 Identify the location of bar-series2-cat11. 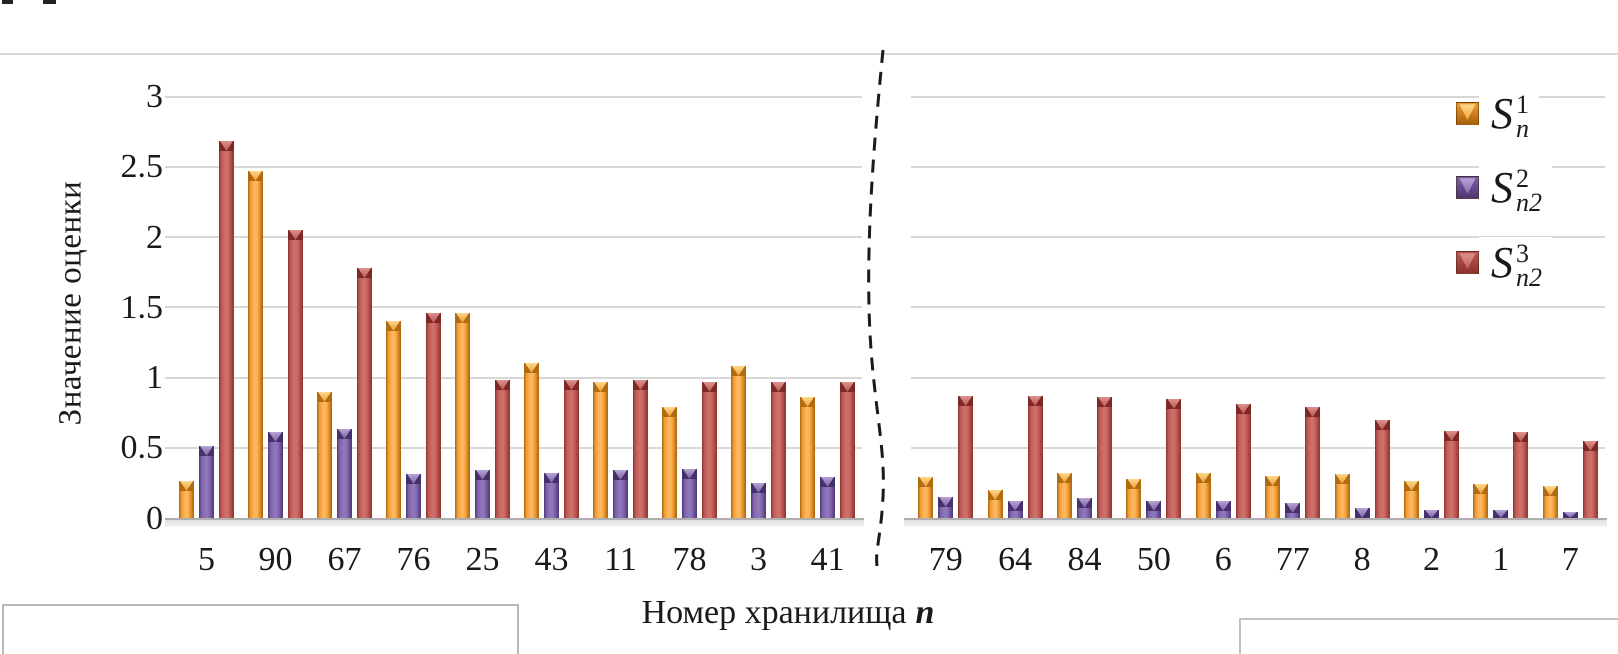
(620, 494).